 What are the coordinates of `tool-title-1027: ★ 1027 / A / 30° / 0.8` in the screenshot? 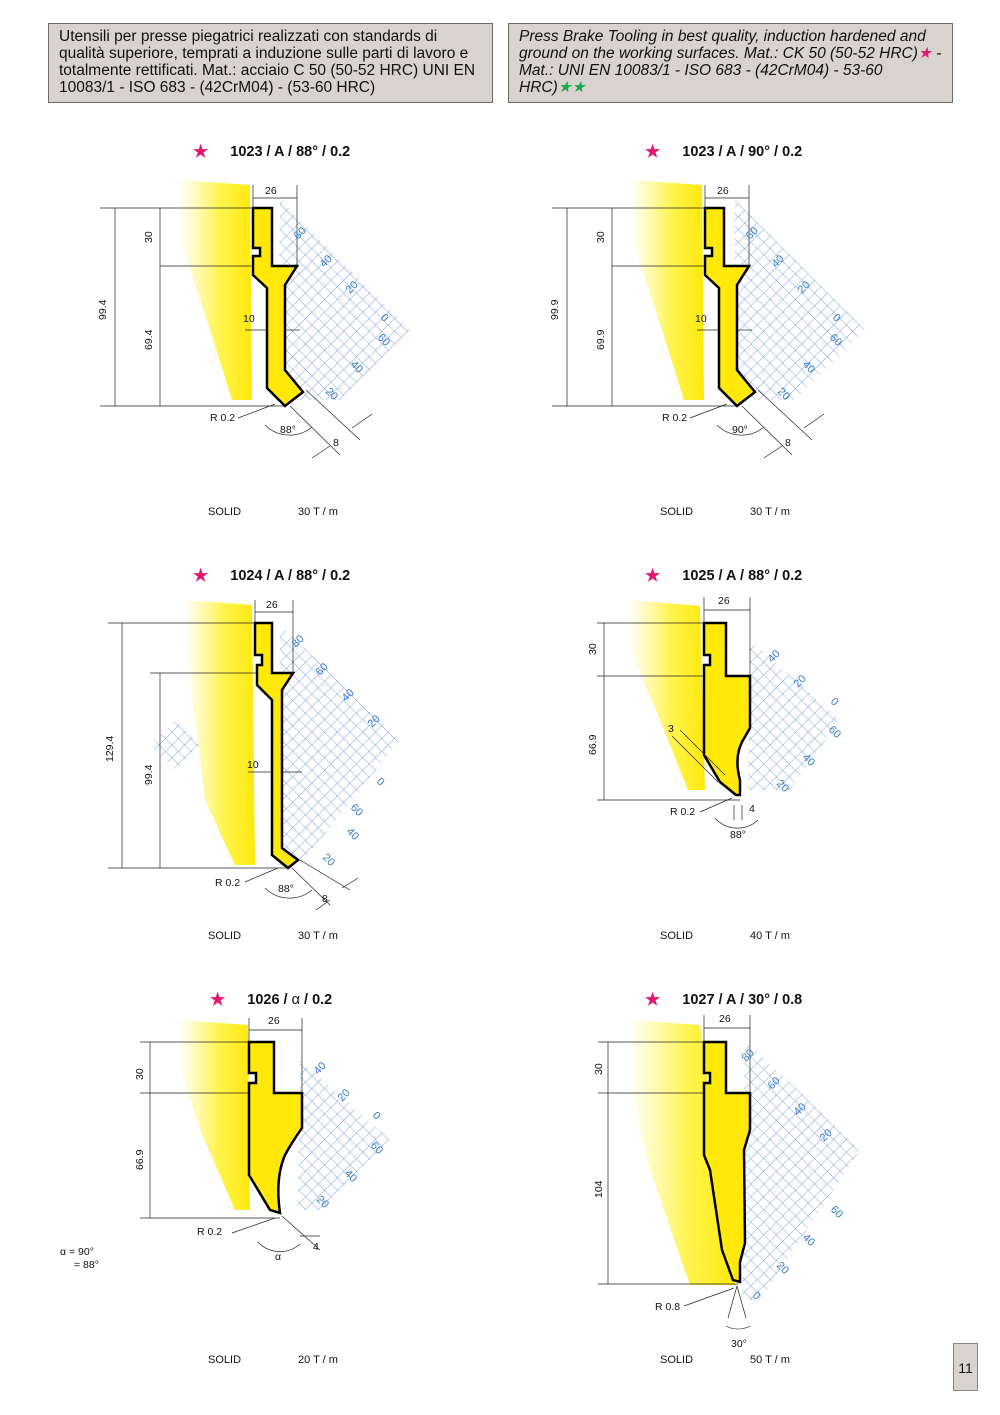 It's located at (724, 999).